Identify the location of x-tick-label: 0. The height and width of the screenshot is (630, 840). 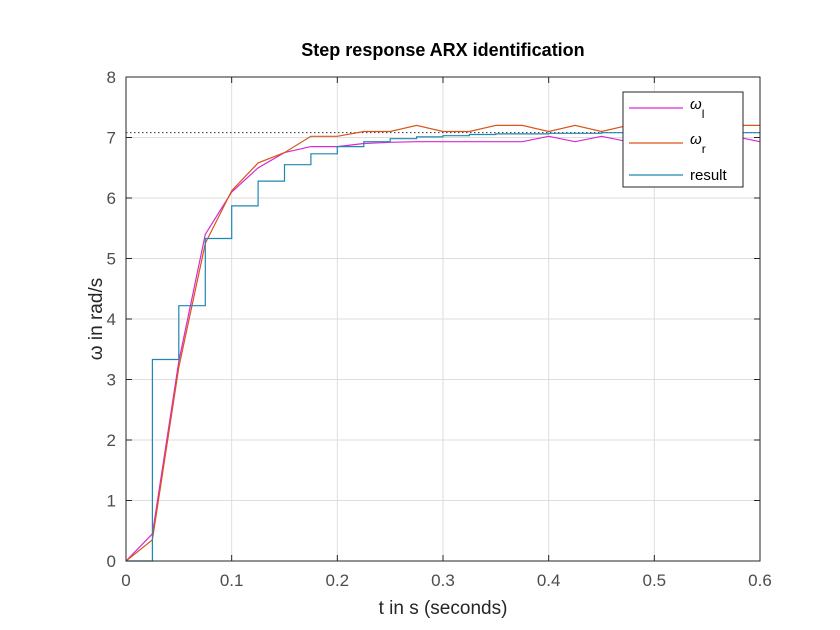
(125, 580).